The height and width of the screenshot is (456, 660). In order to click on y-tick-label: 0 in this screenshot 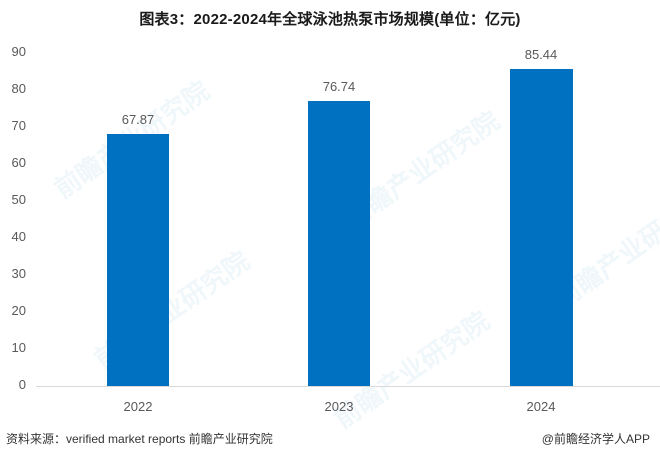, I will do `click(22, 384)`.